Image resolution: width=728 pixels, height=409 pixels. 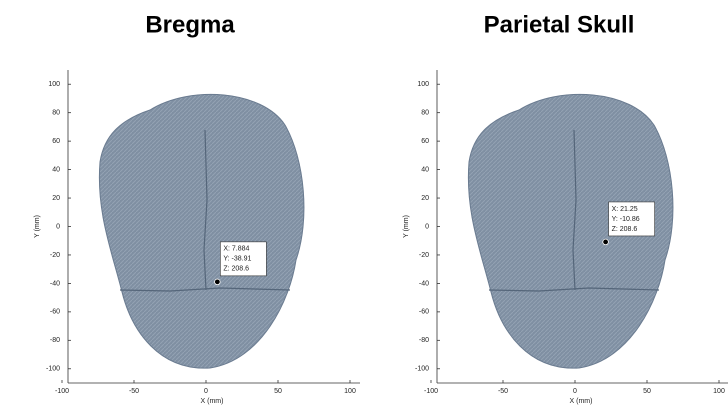 I want to click on annotation-text: X: 21.25, so click(x=625, y=209).